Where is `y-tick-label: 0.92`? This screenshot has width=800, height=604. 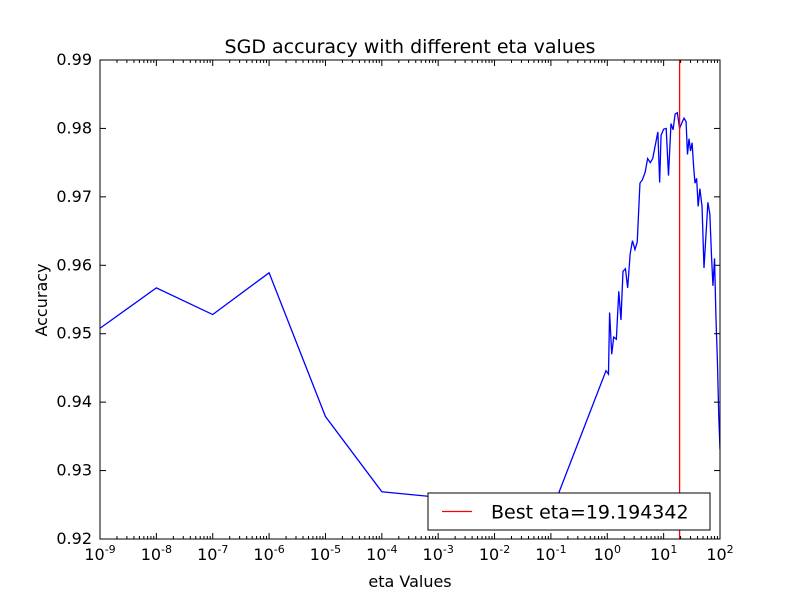 y-tick-label: 0.92 is located at coordinates (74, 538).